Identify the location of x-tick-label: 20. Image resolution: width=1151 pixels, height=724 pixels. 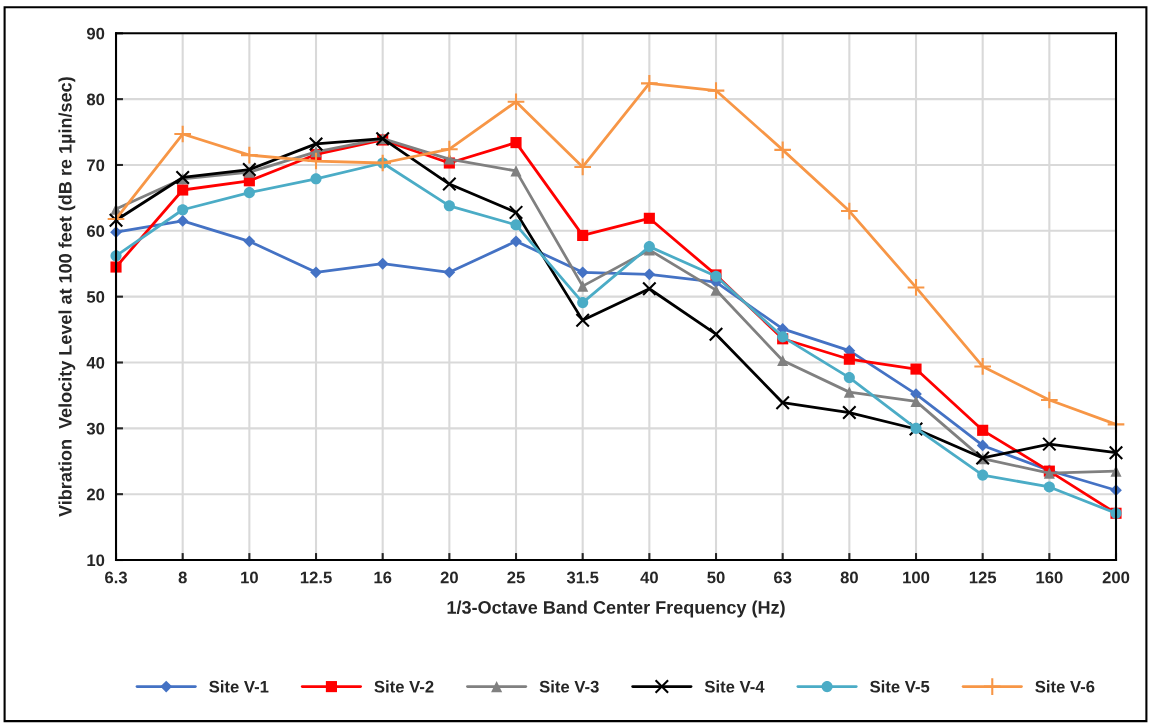
(449, 577).